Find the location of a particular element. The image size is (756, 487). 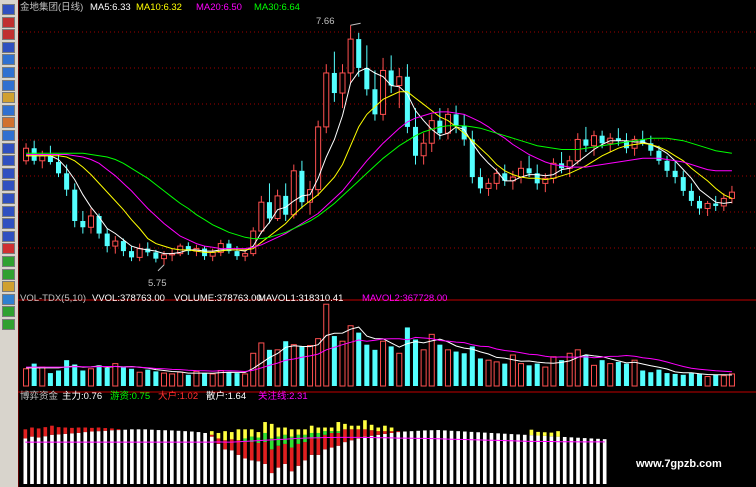

down-arrow-icon is located at coordinates (8, 324).